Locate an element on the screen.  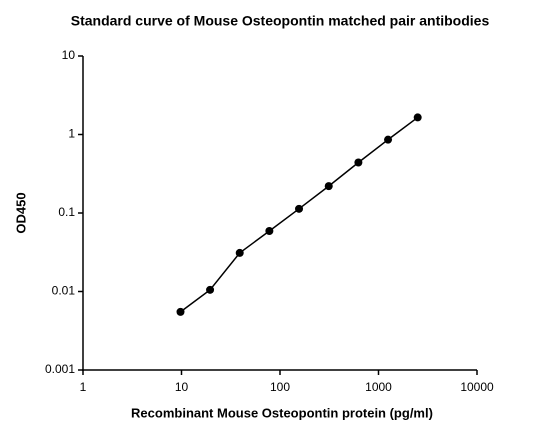
x-tick-label: 10000 is located at coordinates (477, 387).